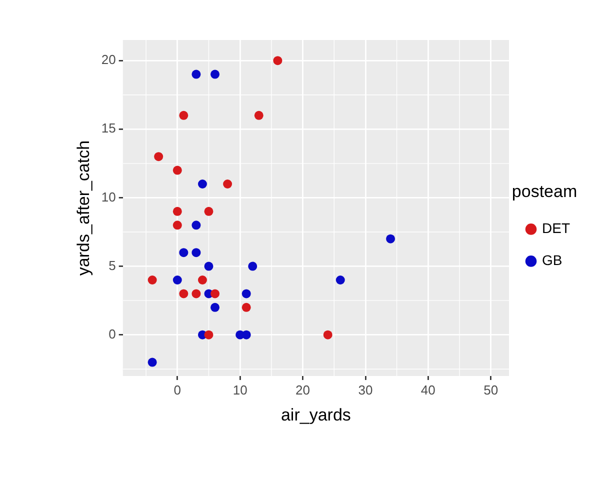 The width and height of the screenshot is (600, 480). I want to click on y-tick-label: 10, so click(108, 196).